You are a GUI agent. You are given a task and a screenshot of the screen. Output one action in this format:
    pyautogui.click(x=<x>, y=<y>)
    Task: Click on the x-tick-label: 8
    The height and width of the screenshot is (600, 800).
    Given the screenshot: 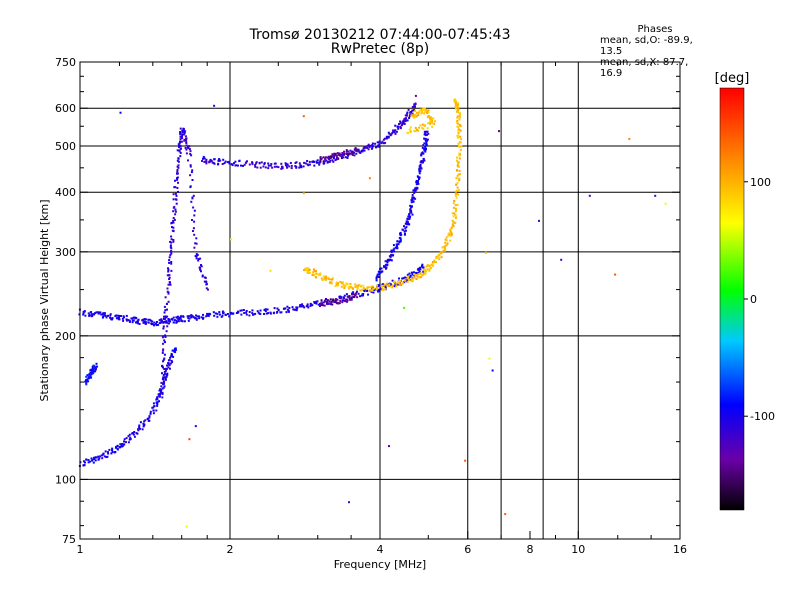 What is the action you would take?
    pyautogui.click(x=530, y=549)
    